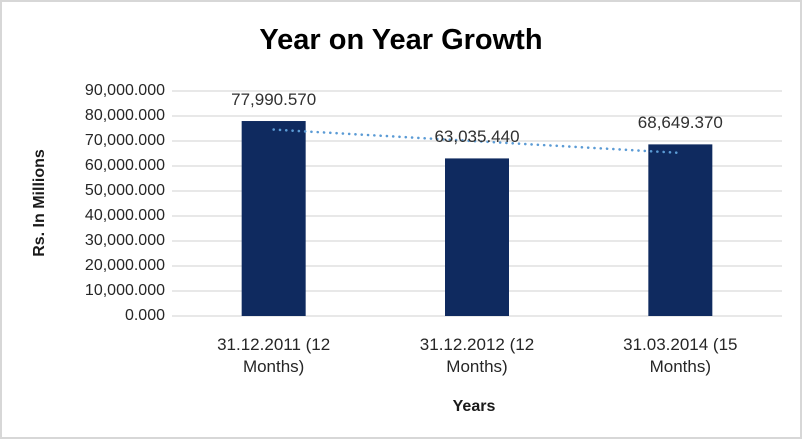 This screenshot has height=439, width=802. What do you see at coordinates (477, 137) in the screenshot?
I see `bar-value-label: 63,035.440` at bounding box center [477, 137].